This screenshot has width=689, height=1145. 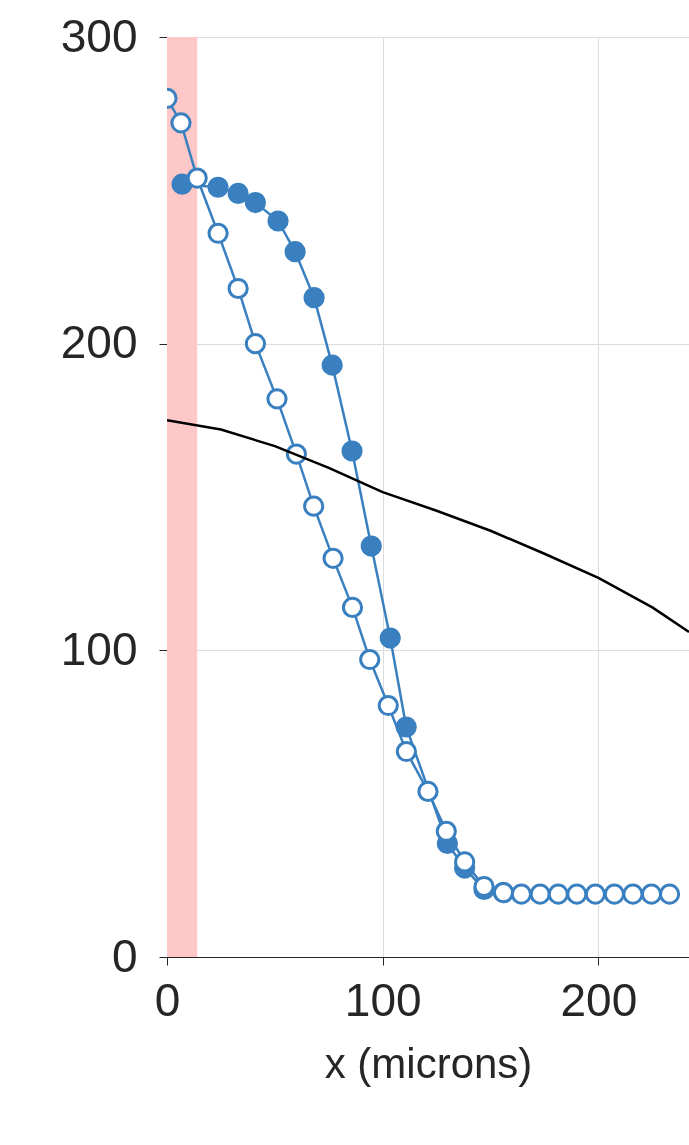 I want to click on x-tick-label: 0, so click(x=167, y=999).